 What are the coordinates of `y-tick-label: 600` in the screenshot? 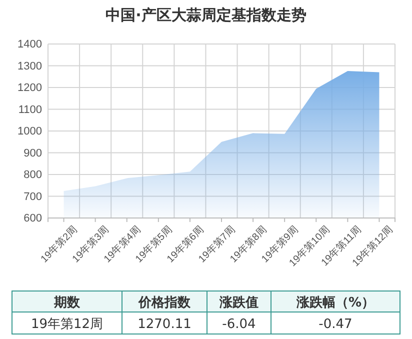 It's located at (33, 218).